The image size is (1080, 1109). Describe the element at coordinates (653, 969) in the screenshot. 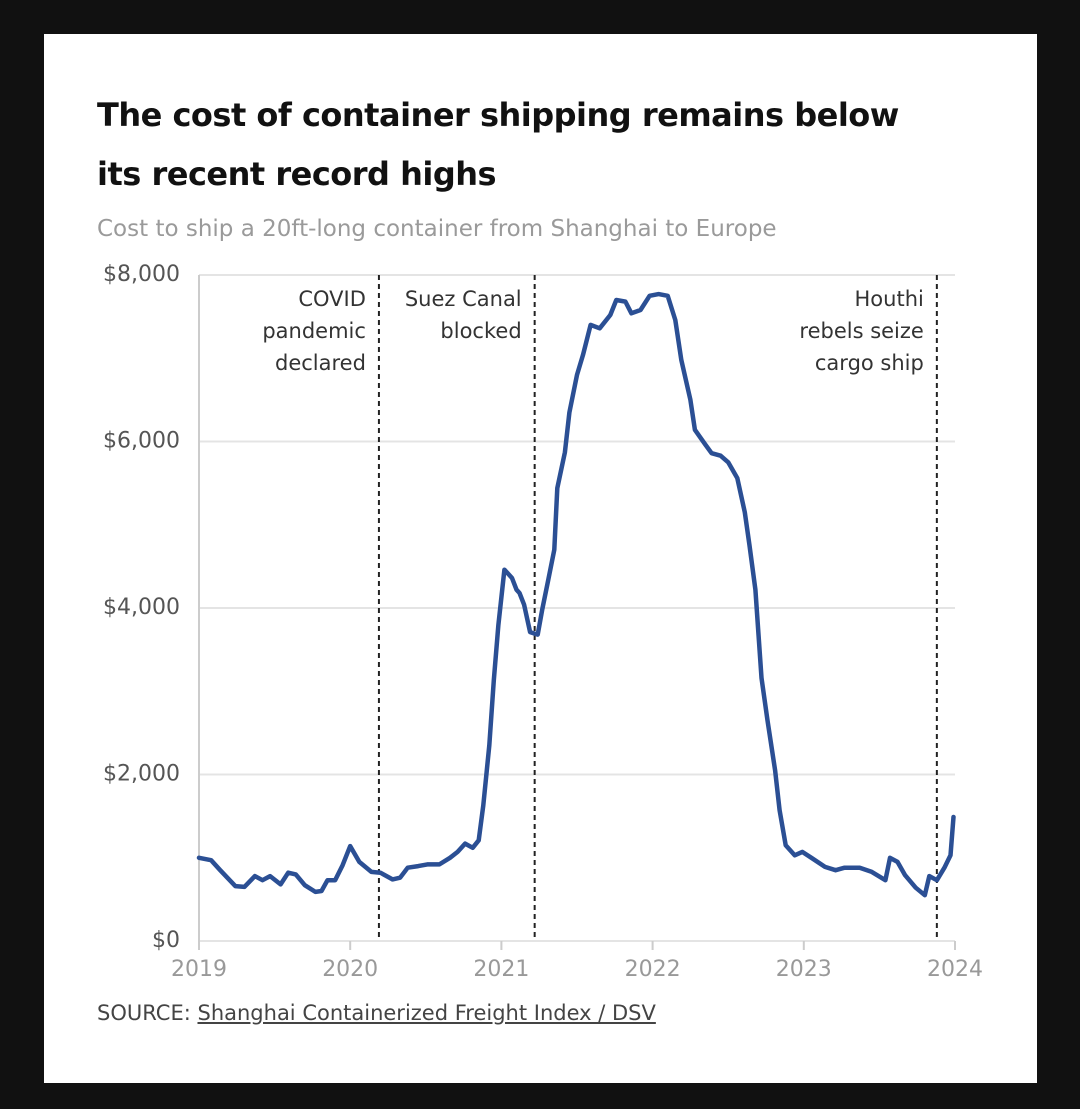

I see `x-tick-label: 2022` at that location.